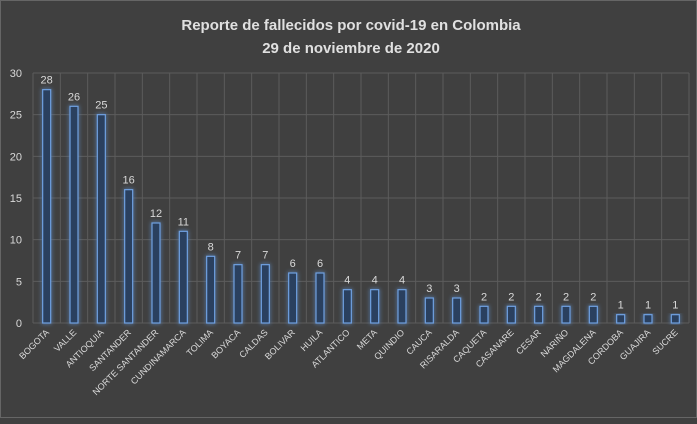 Image resolution: width=697 pixels, height=424 pixels. What do you see at coordinates (74, 97) in the screenshot?
I see `data-label: 26` at bounding box center [74, 97].